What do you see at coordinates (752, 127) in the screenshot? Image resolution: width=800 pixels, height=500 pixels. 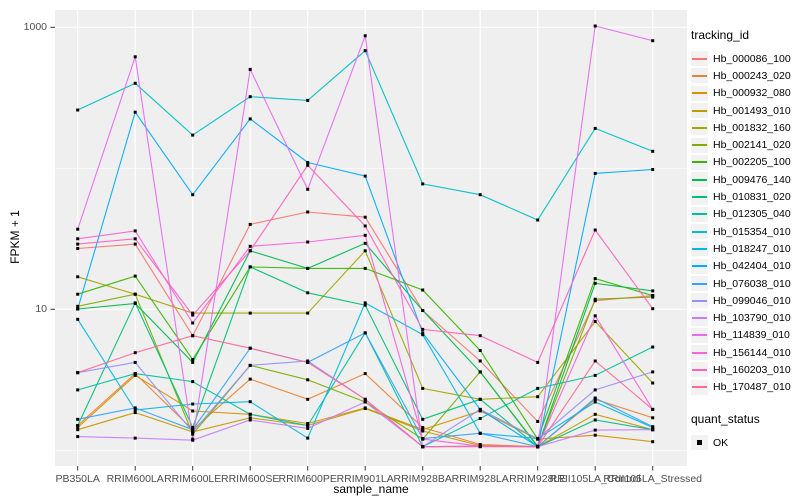 I see `legend-label: Hb_001832_160` at bounding box center [752, 127].